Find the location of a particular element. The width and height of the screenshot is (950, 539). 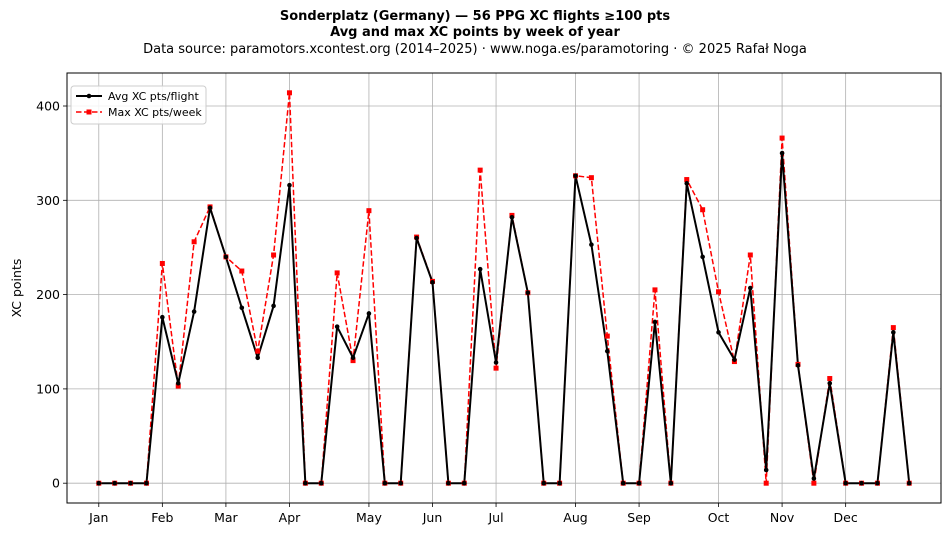

chart-subtitle: Avg and max XC points by week of year is located at coordinates (475, 32).